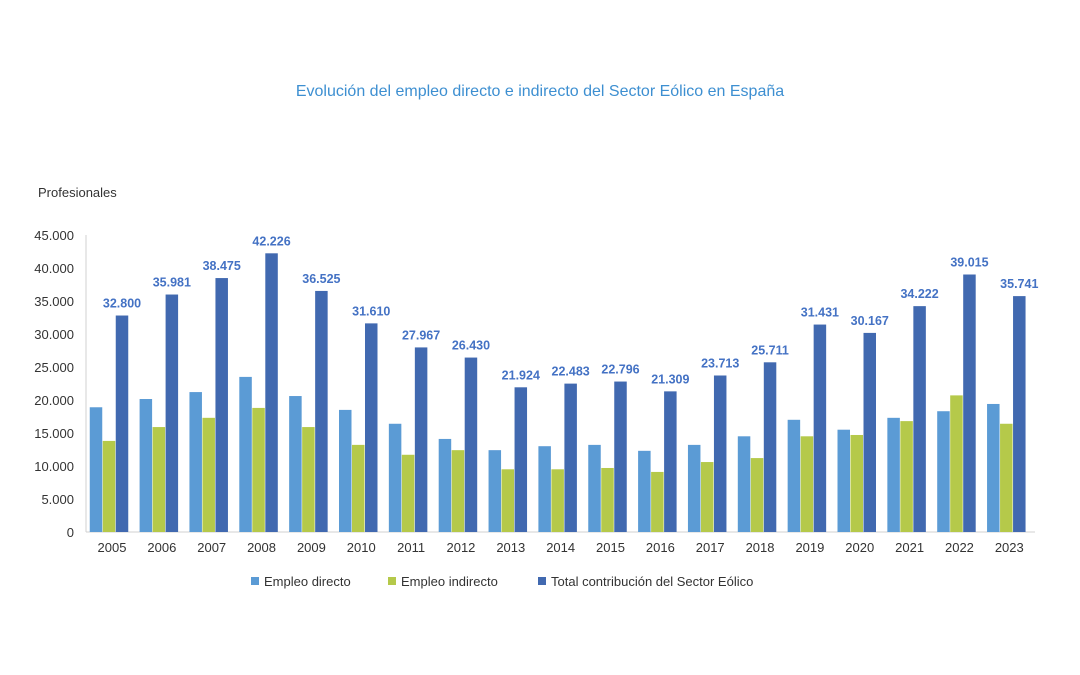 This screenshot has width=1080, height=675. I want to click on bar-empleo-directo-2023, so click(993, 467).